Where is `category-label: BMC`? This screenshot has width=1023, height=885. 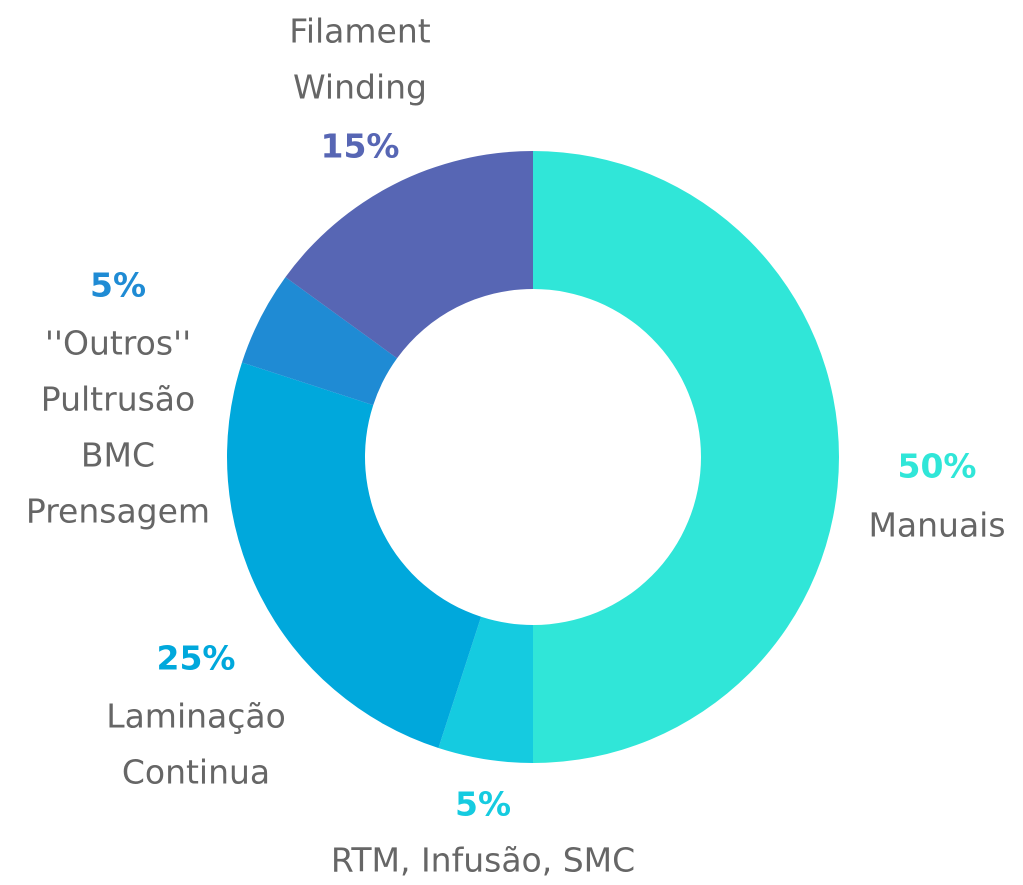
category-label: BMC is located at coordinates (118, 455).